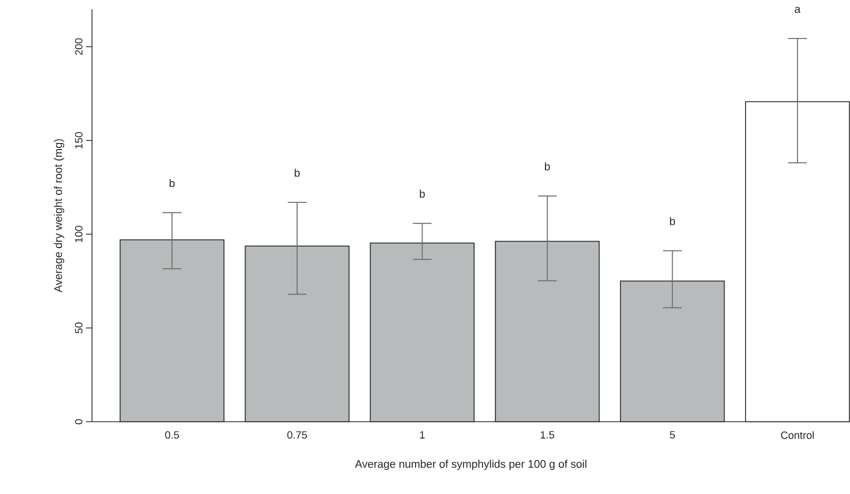 This screenshot has height=494, width=850. What do you see at coordinates (797, 435) in the screenshot?
I see `x-tick-label: Control` at bounding box center [797, 435].